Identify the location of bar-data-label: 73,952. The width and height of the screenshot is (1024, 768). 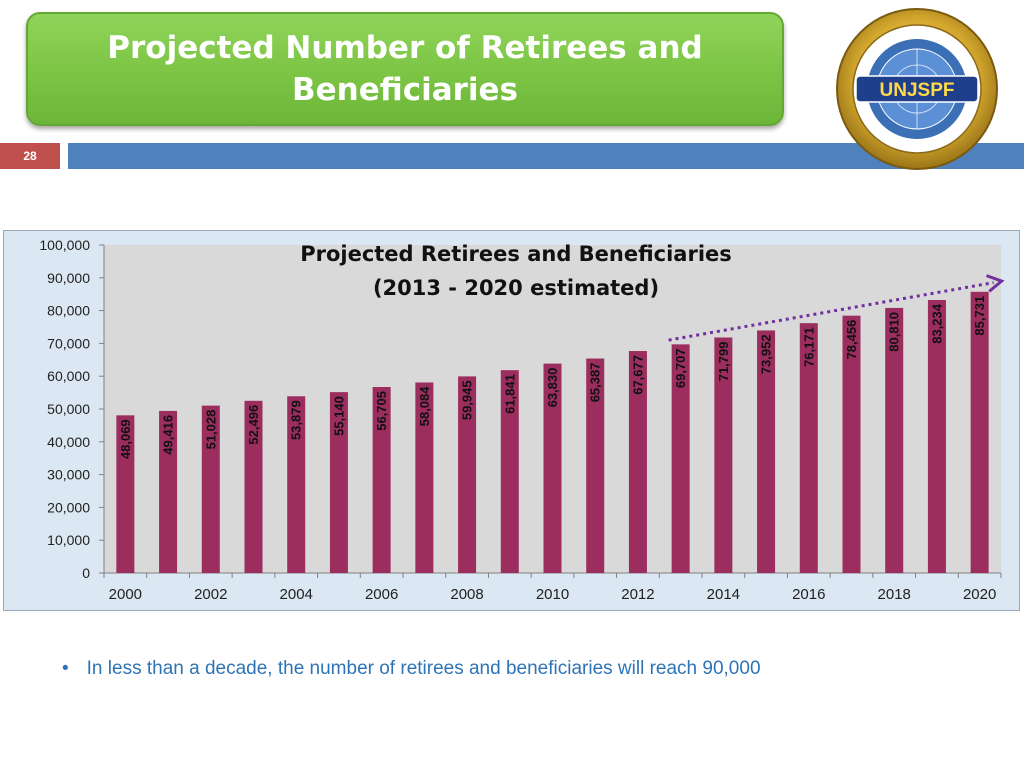
(766, 354).